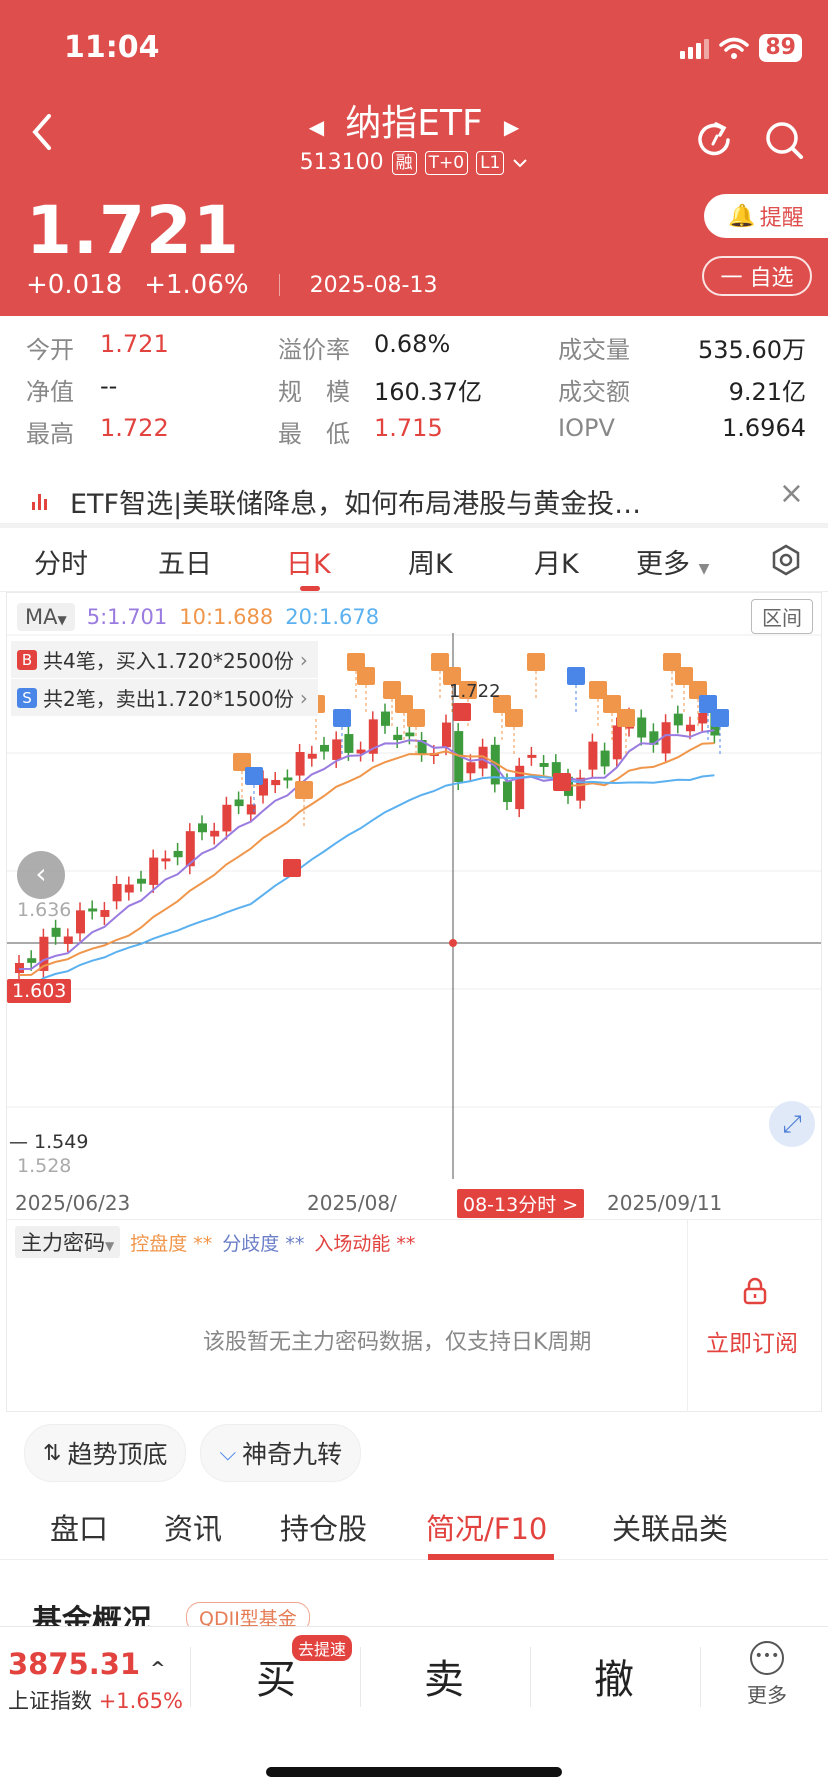 This screenshot has height=1792, width=828. Describe the element at coordinates (27, 659) in the screenshot. I see `buy-badge: B` at that location.